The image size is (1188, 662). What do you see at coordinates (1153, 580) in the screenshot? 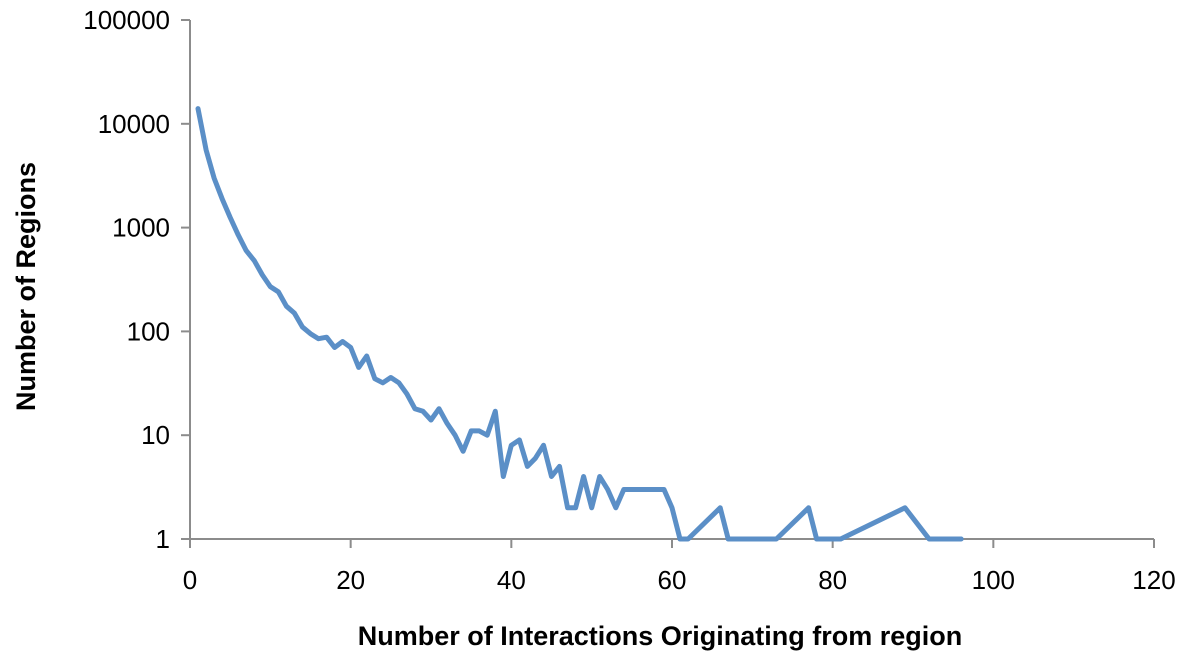
I see `x-tick-label: 120` at bounding box center [1153, 580].